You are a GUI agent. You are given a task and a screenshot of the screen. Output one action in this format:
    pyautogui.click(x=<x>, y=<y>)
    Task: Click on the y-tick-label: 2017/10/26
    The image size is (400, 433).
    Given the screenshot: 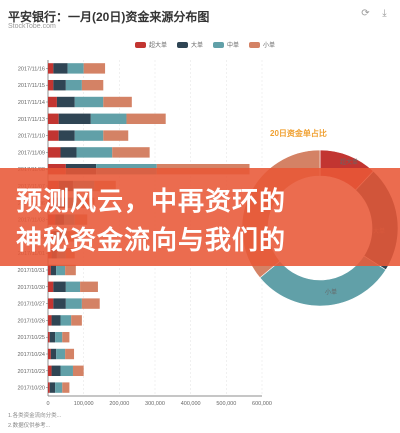 What is the action you would take?
    pyautogui.click(x=31, y=321)
    